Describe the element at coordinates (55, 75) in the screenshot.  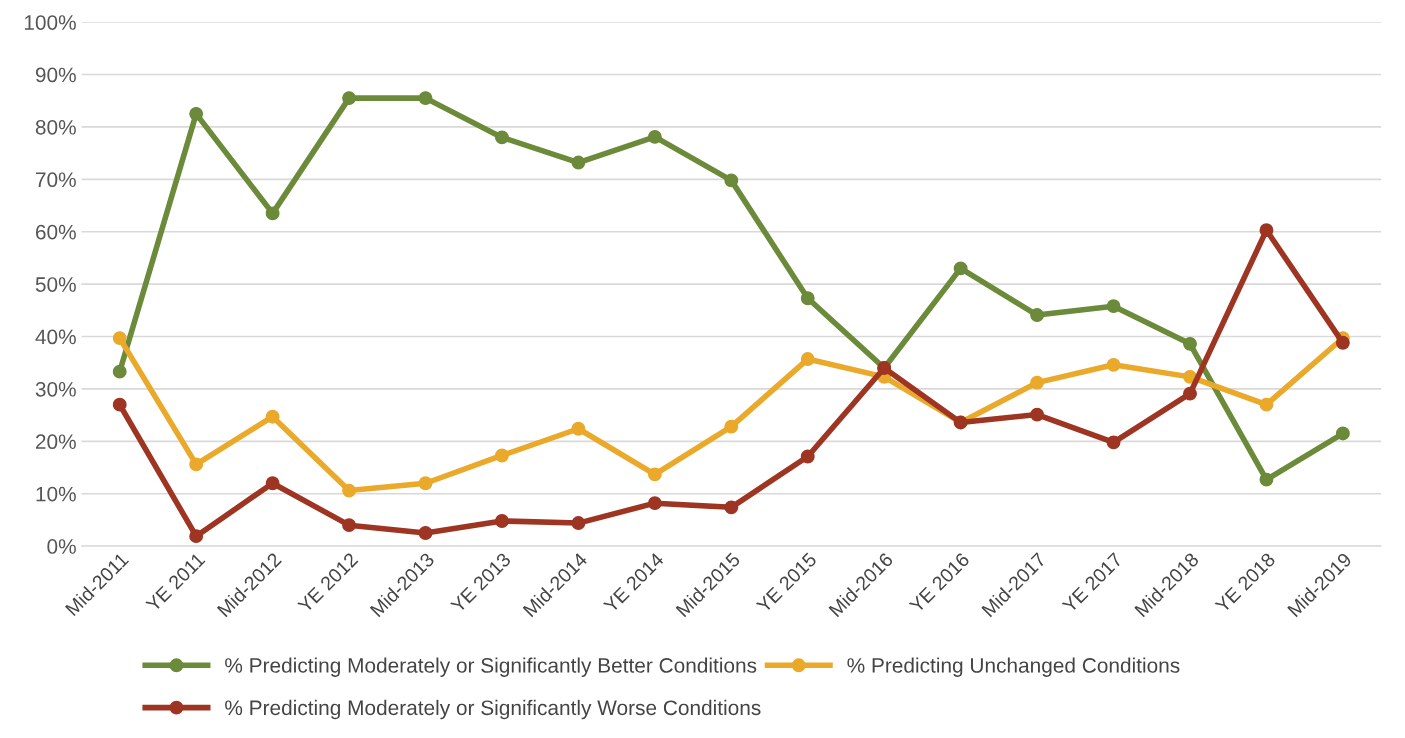
I see `y-tick-label: 90%` at that location.